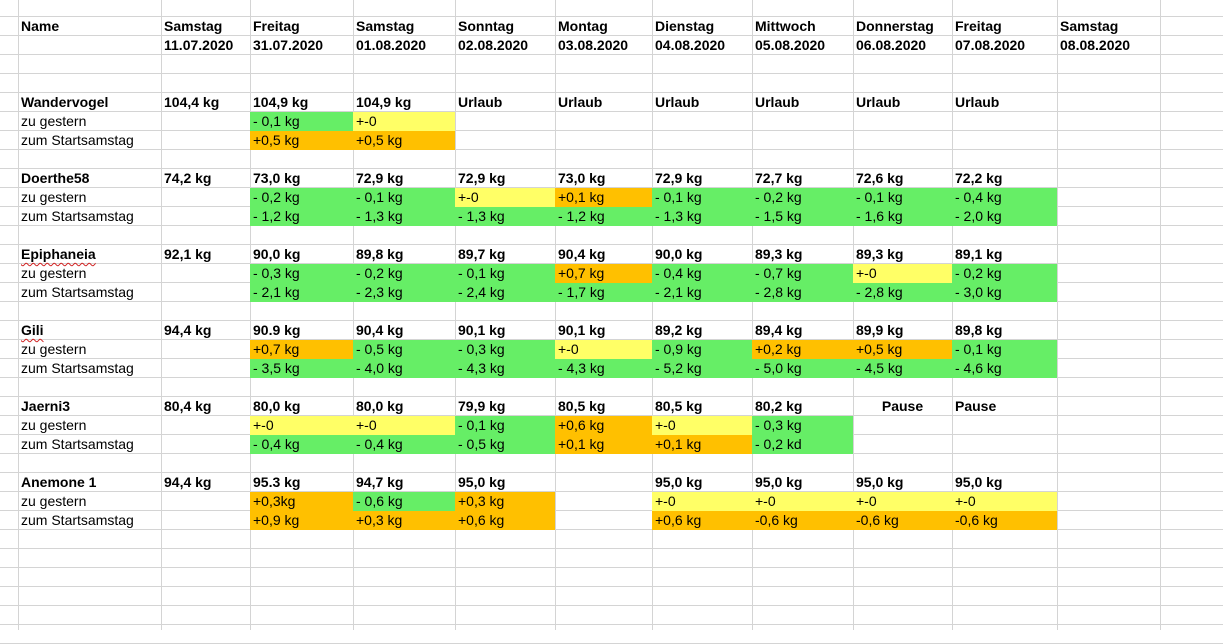  Describe the element at coordinates (404, 140) in the screenshot. I see `diff-start-cell: +0,5 kg` at that location.